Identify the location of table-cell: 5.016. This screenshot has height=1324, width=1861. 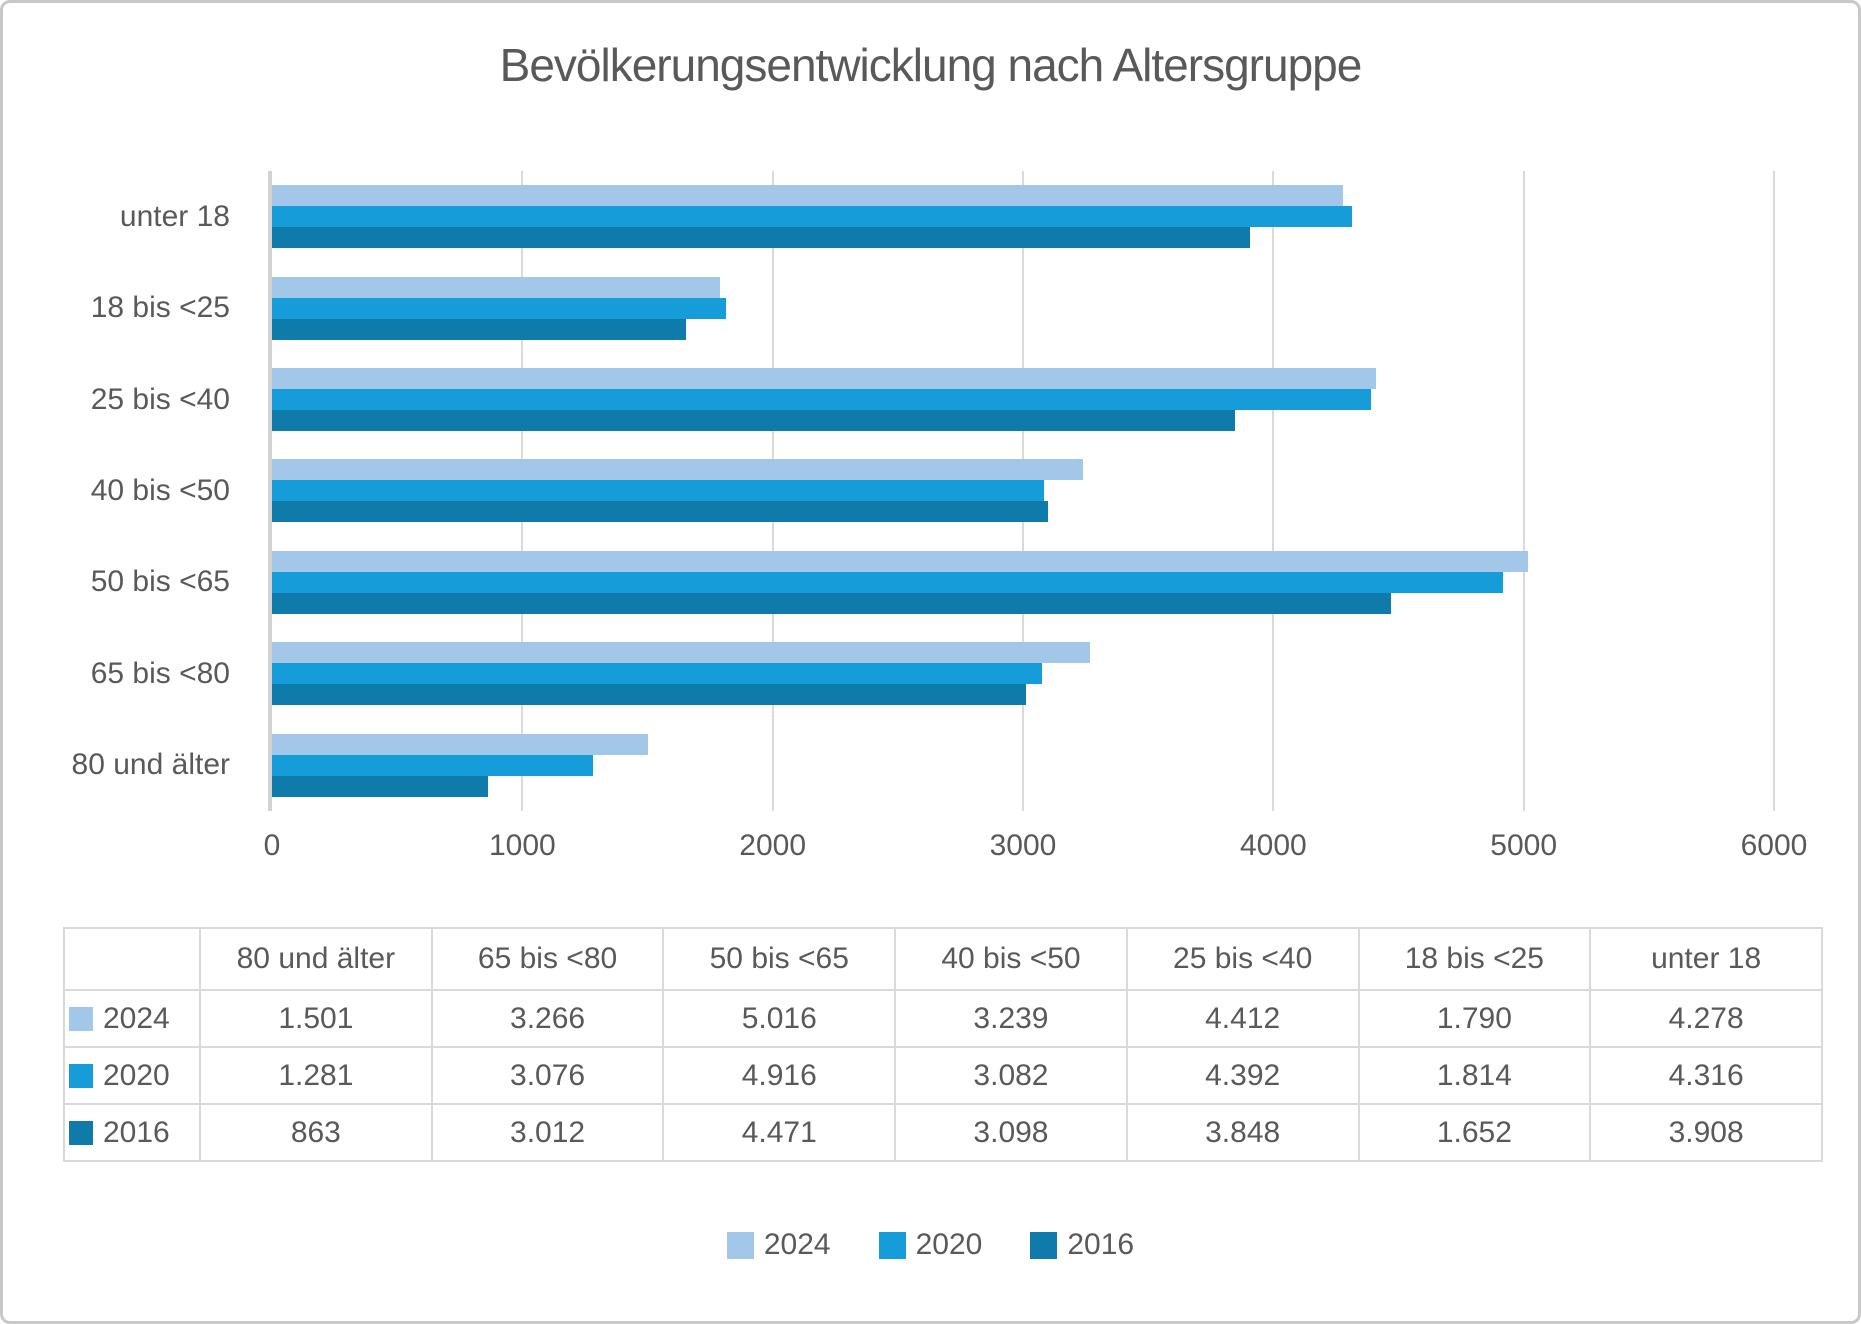
(779, 1018).